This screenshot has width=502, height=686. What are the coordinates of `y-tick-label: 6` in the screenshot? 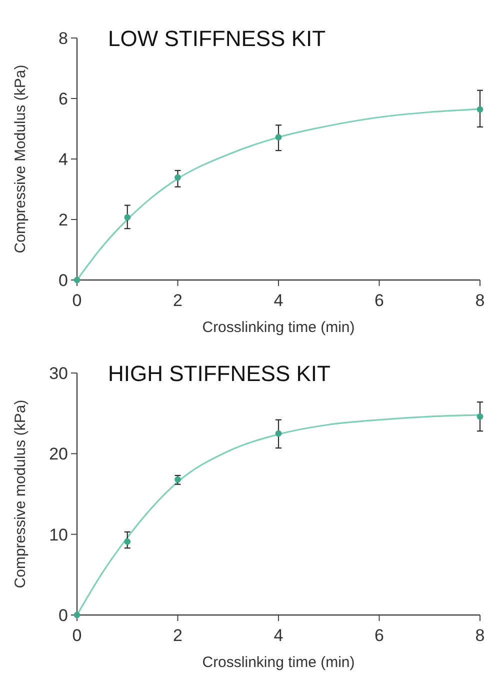 It's located at (63, 98).